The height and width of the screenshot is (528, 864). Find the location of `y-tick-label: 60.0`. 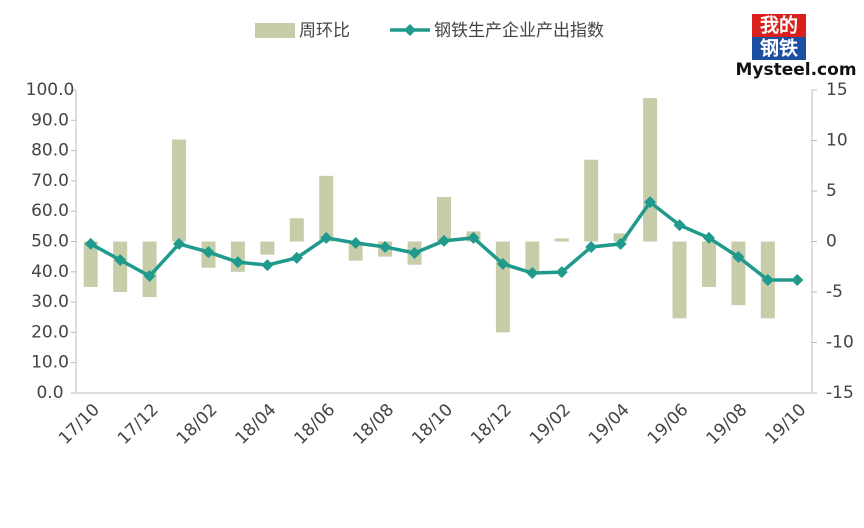

y-tick-label: 60.0 is located at coordinates (50, 211).